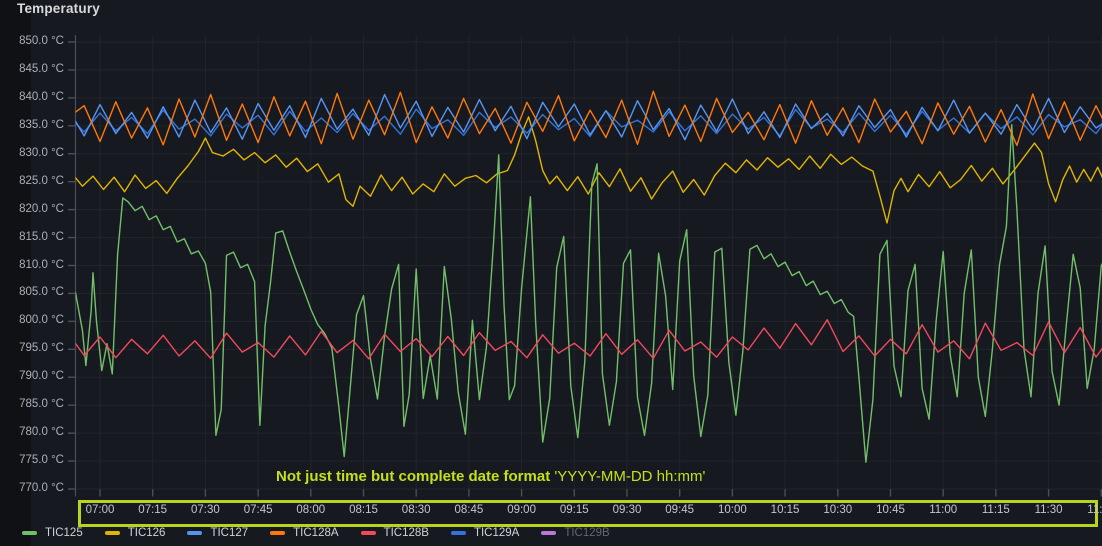 This screenshot has height=546, width=1102. Describe the element at coordinates (258, 510) in the screenshot. I see `x-axis-label: 07:45` at that location.